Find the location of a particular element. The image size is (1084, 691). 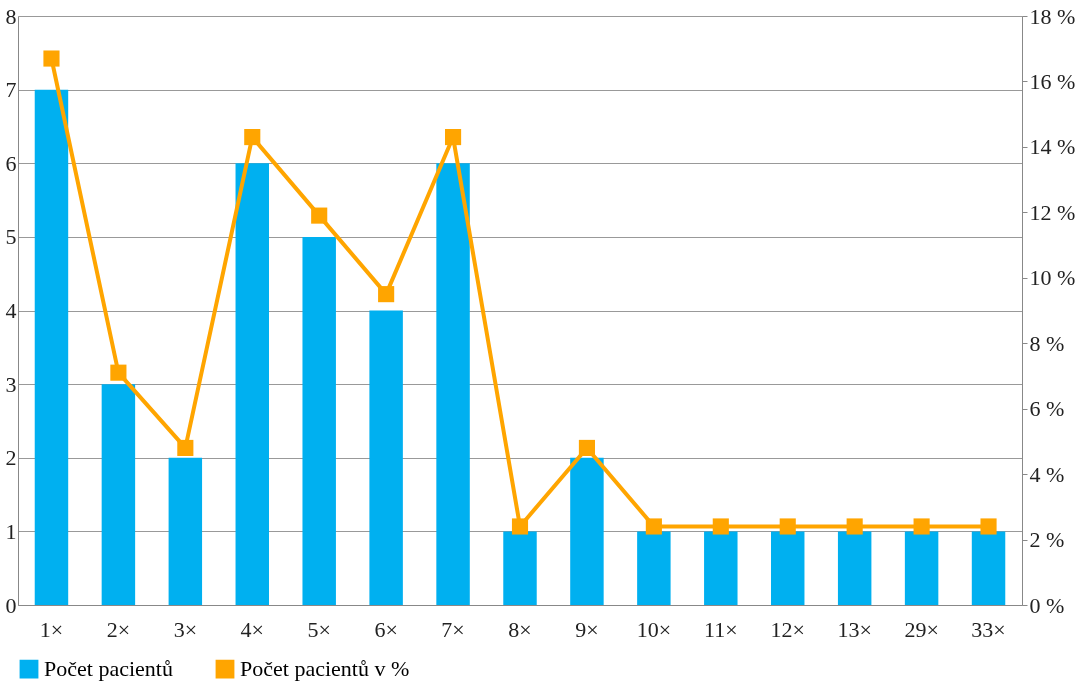

y2-tick-label: 2 % is located at coordinates (1047, 540).